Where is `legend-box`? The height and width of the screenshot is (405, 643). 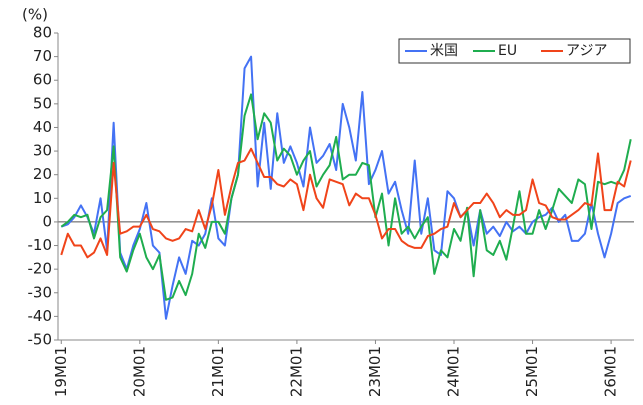
legend-box is located at coordinates (514, 51).